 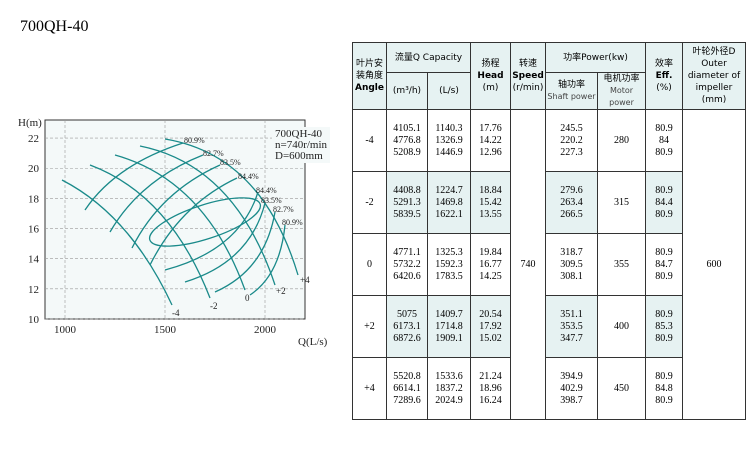 I want to click on value-text: 16.77, so click(x=490, y=264).